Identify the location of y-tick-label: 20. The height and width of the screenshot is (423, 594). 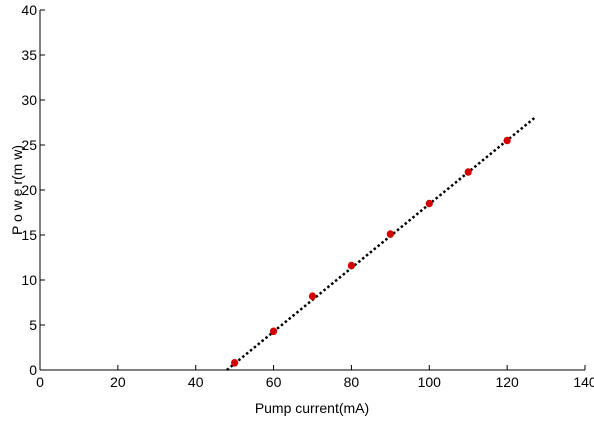
(29, 190).